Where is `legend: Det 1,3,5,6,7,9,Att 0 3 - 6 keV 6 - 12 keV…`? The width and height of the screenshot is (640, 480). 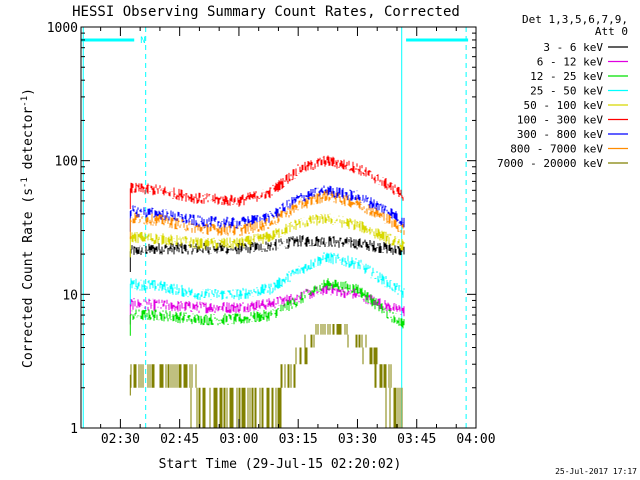
legend: Det 1,3,5,6,7,9,Att 0 3 - 6 keV 6 - 12 keV… is located at coordinates (562, 91).